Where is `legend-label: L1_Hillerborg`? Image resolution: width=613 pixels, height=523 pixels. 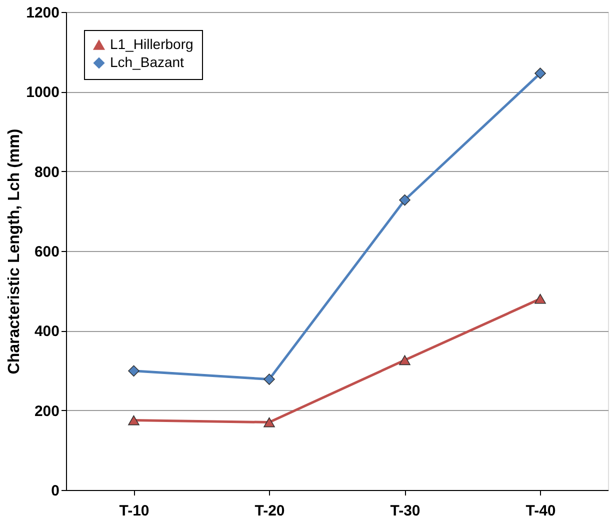
legend-label: L1_Hillerborg is located at coordinates (152, 44).